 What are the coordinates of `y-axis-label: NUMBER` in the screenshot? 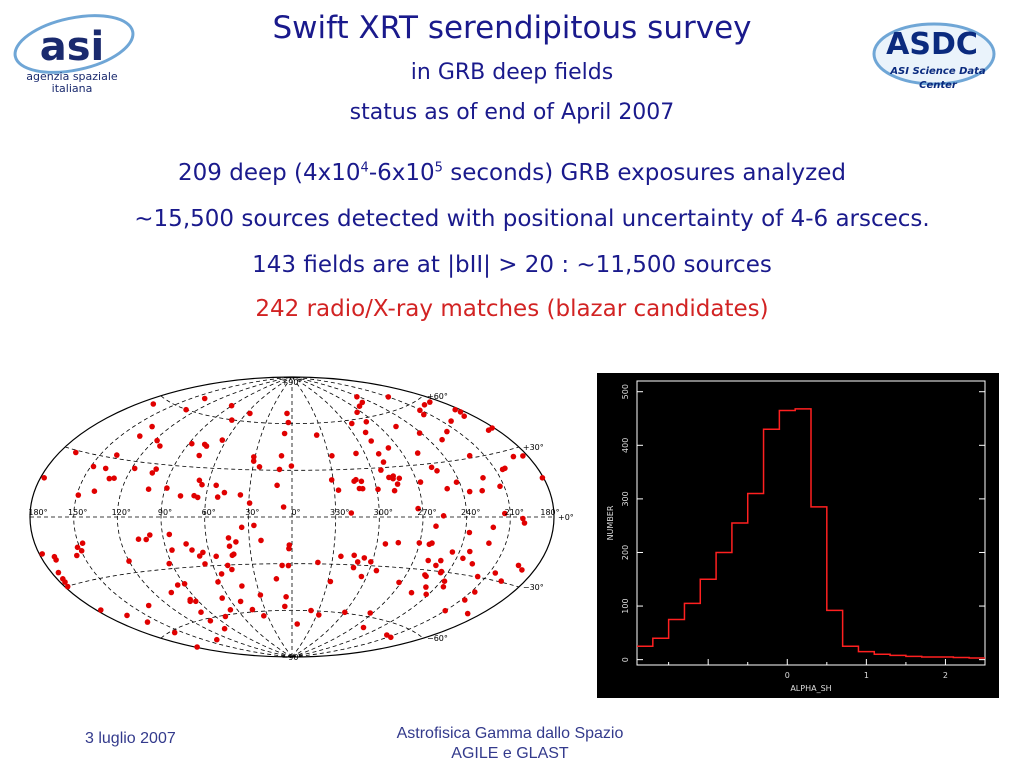 It's located at (610, 522).